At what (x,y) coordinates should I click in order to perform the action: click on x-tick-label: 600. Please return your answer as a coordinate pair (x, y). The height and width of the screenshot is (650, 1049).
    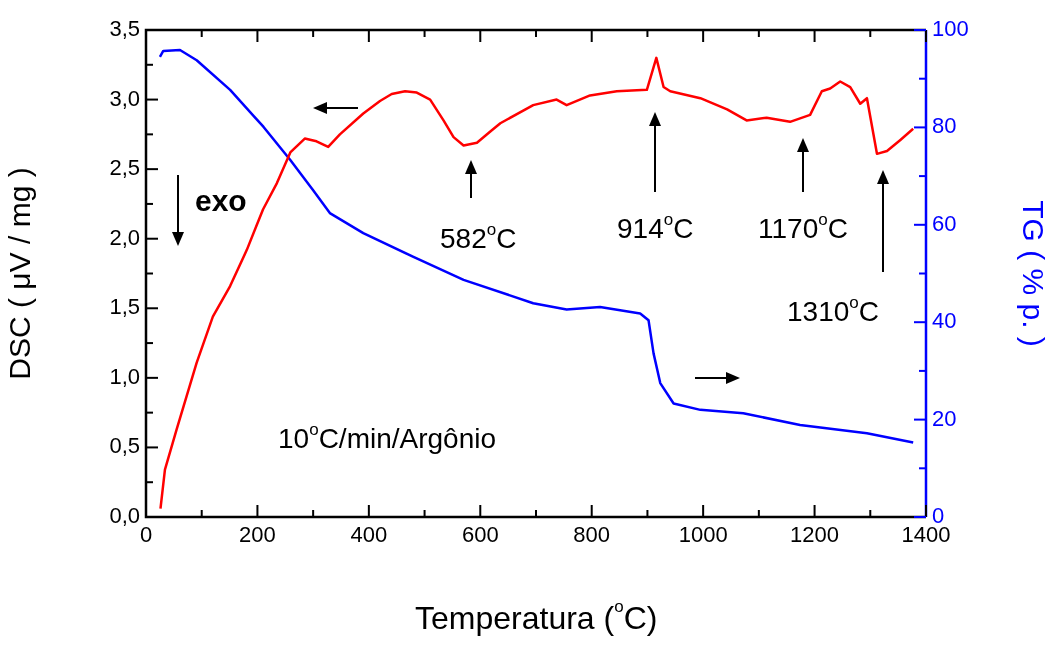
    Looking at the image, I should click on (480, 535).